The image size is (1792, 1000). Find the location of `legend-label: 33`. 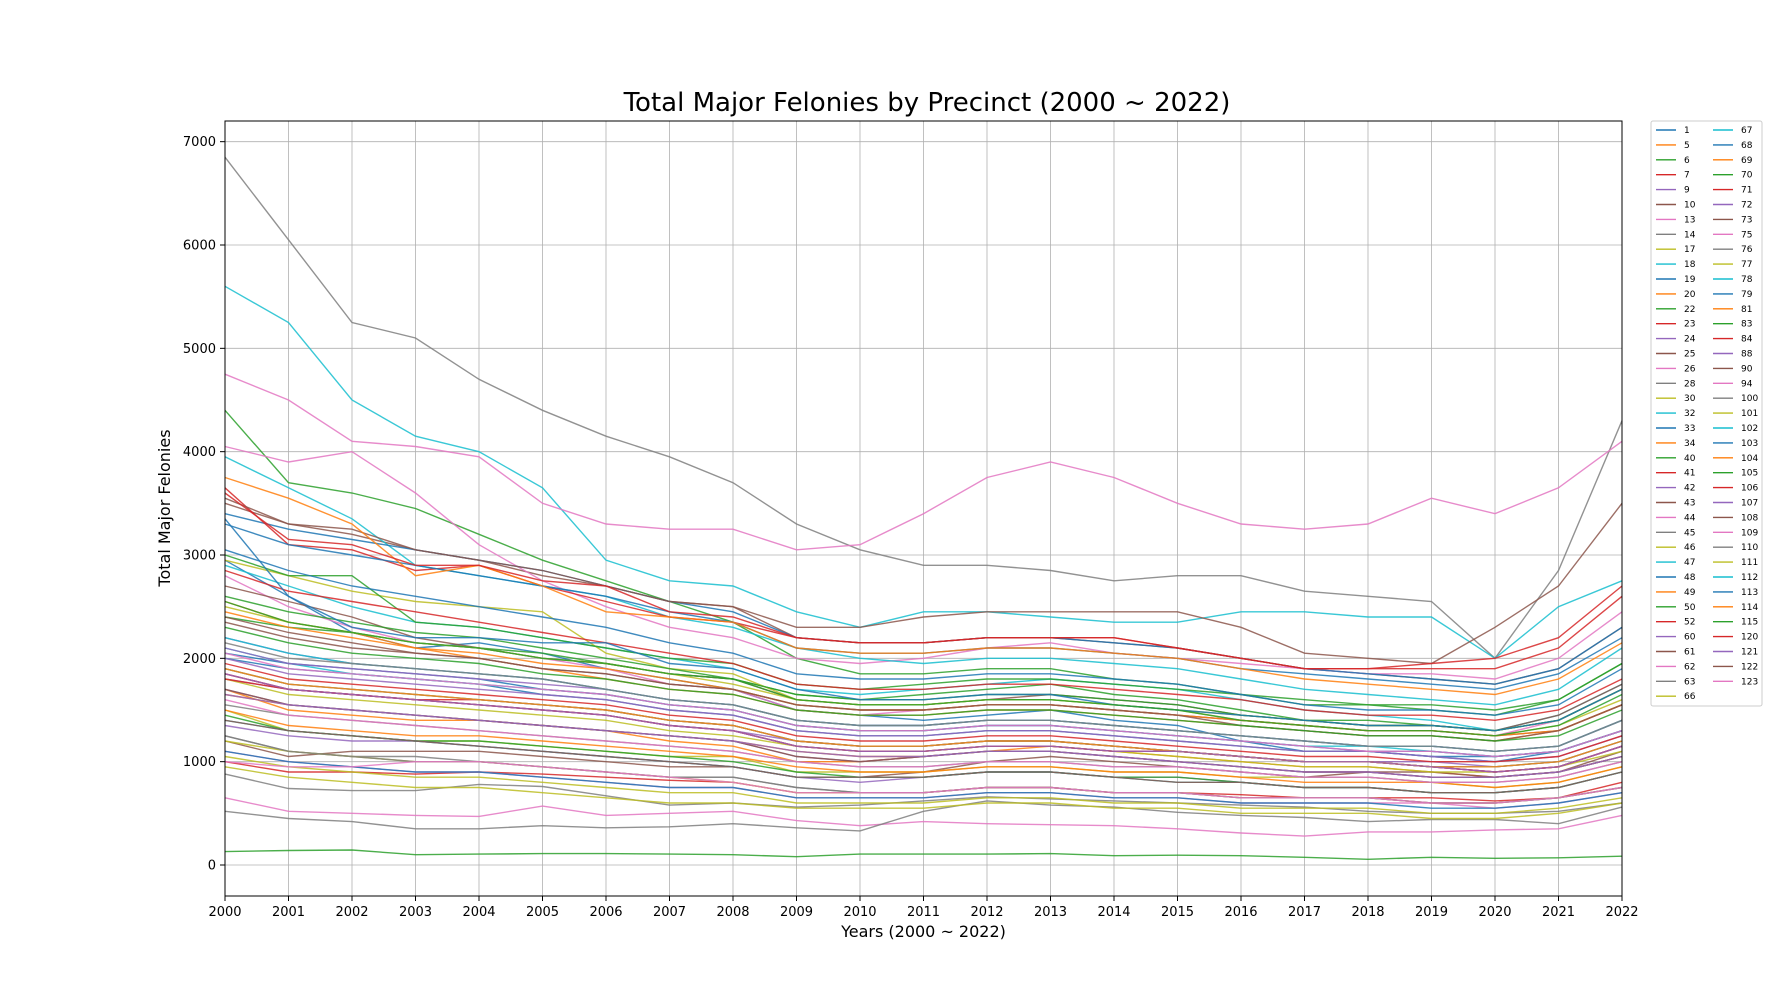

legend-label: 33 is located at coordinates (1689, 429).